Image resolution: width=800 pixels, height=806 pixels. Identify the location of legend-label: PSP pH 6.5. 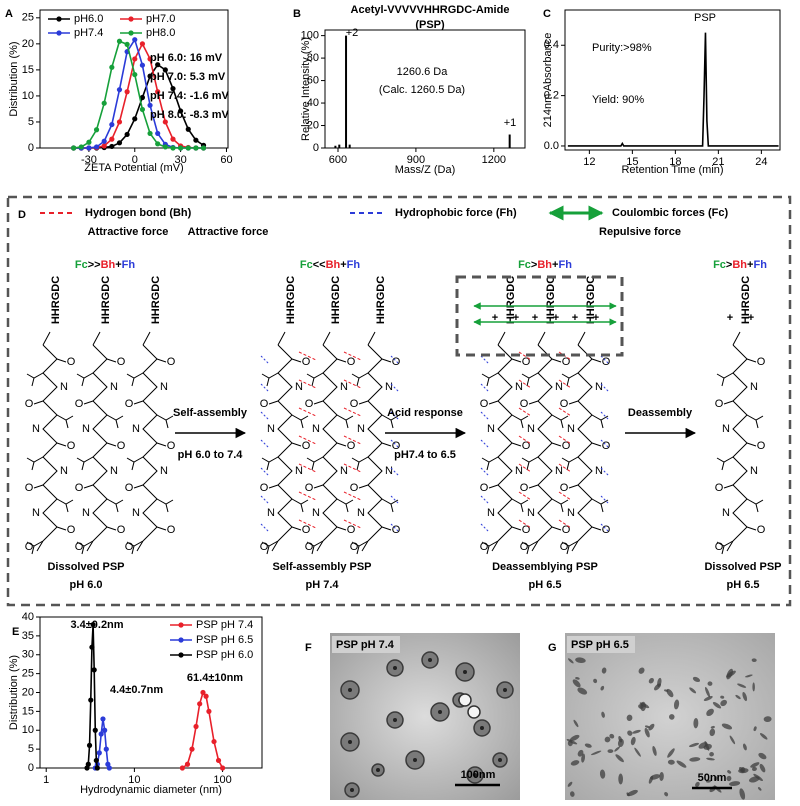
(224, 640).